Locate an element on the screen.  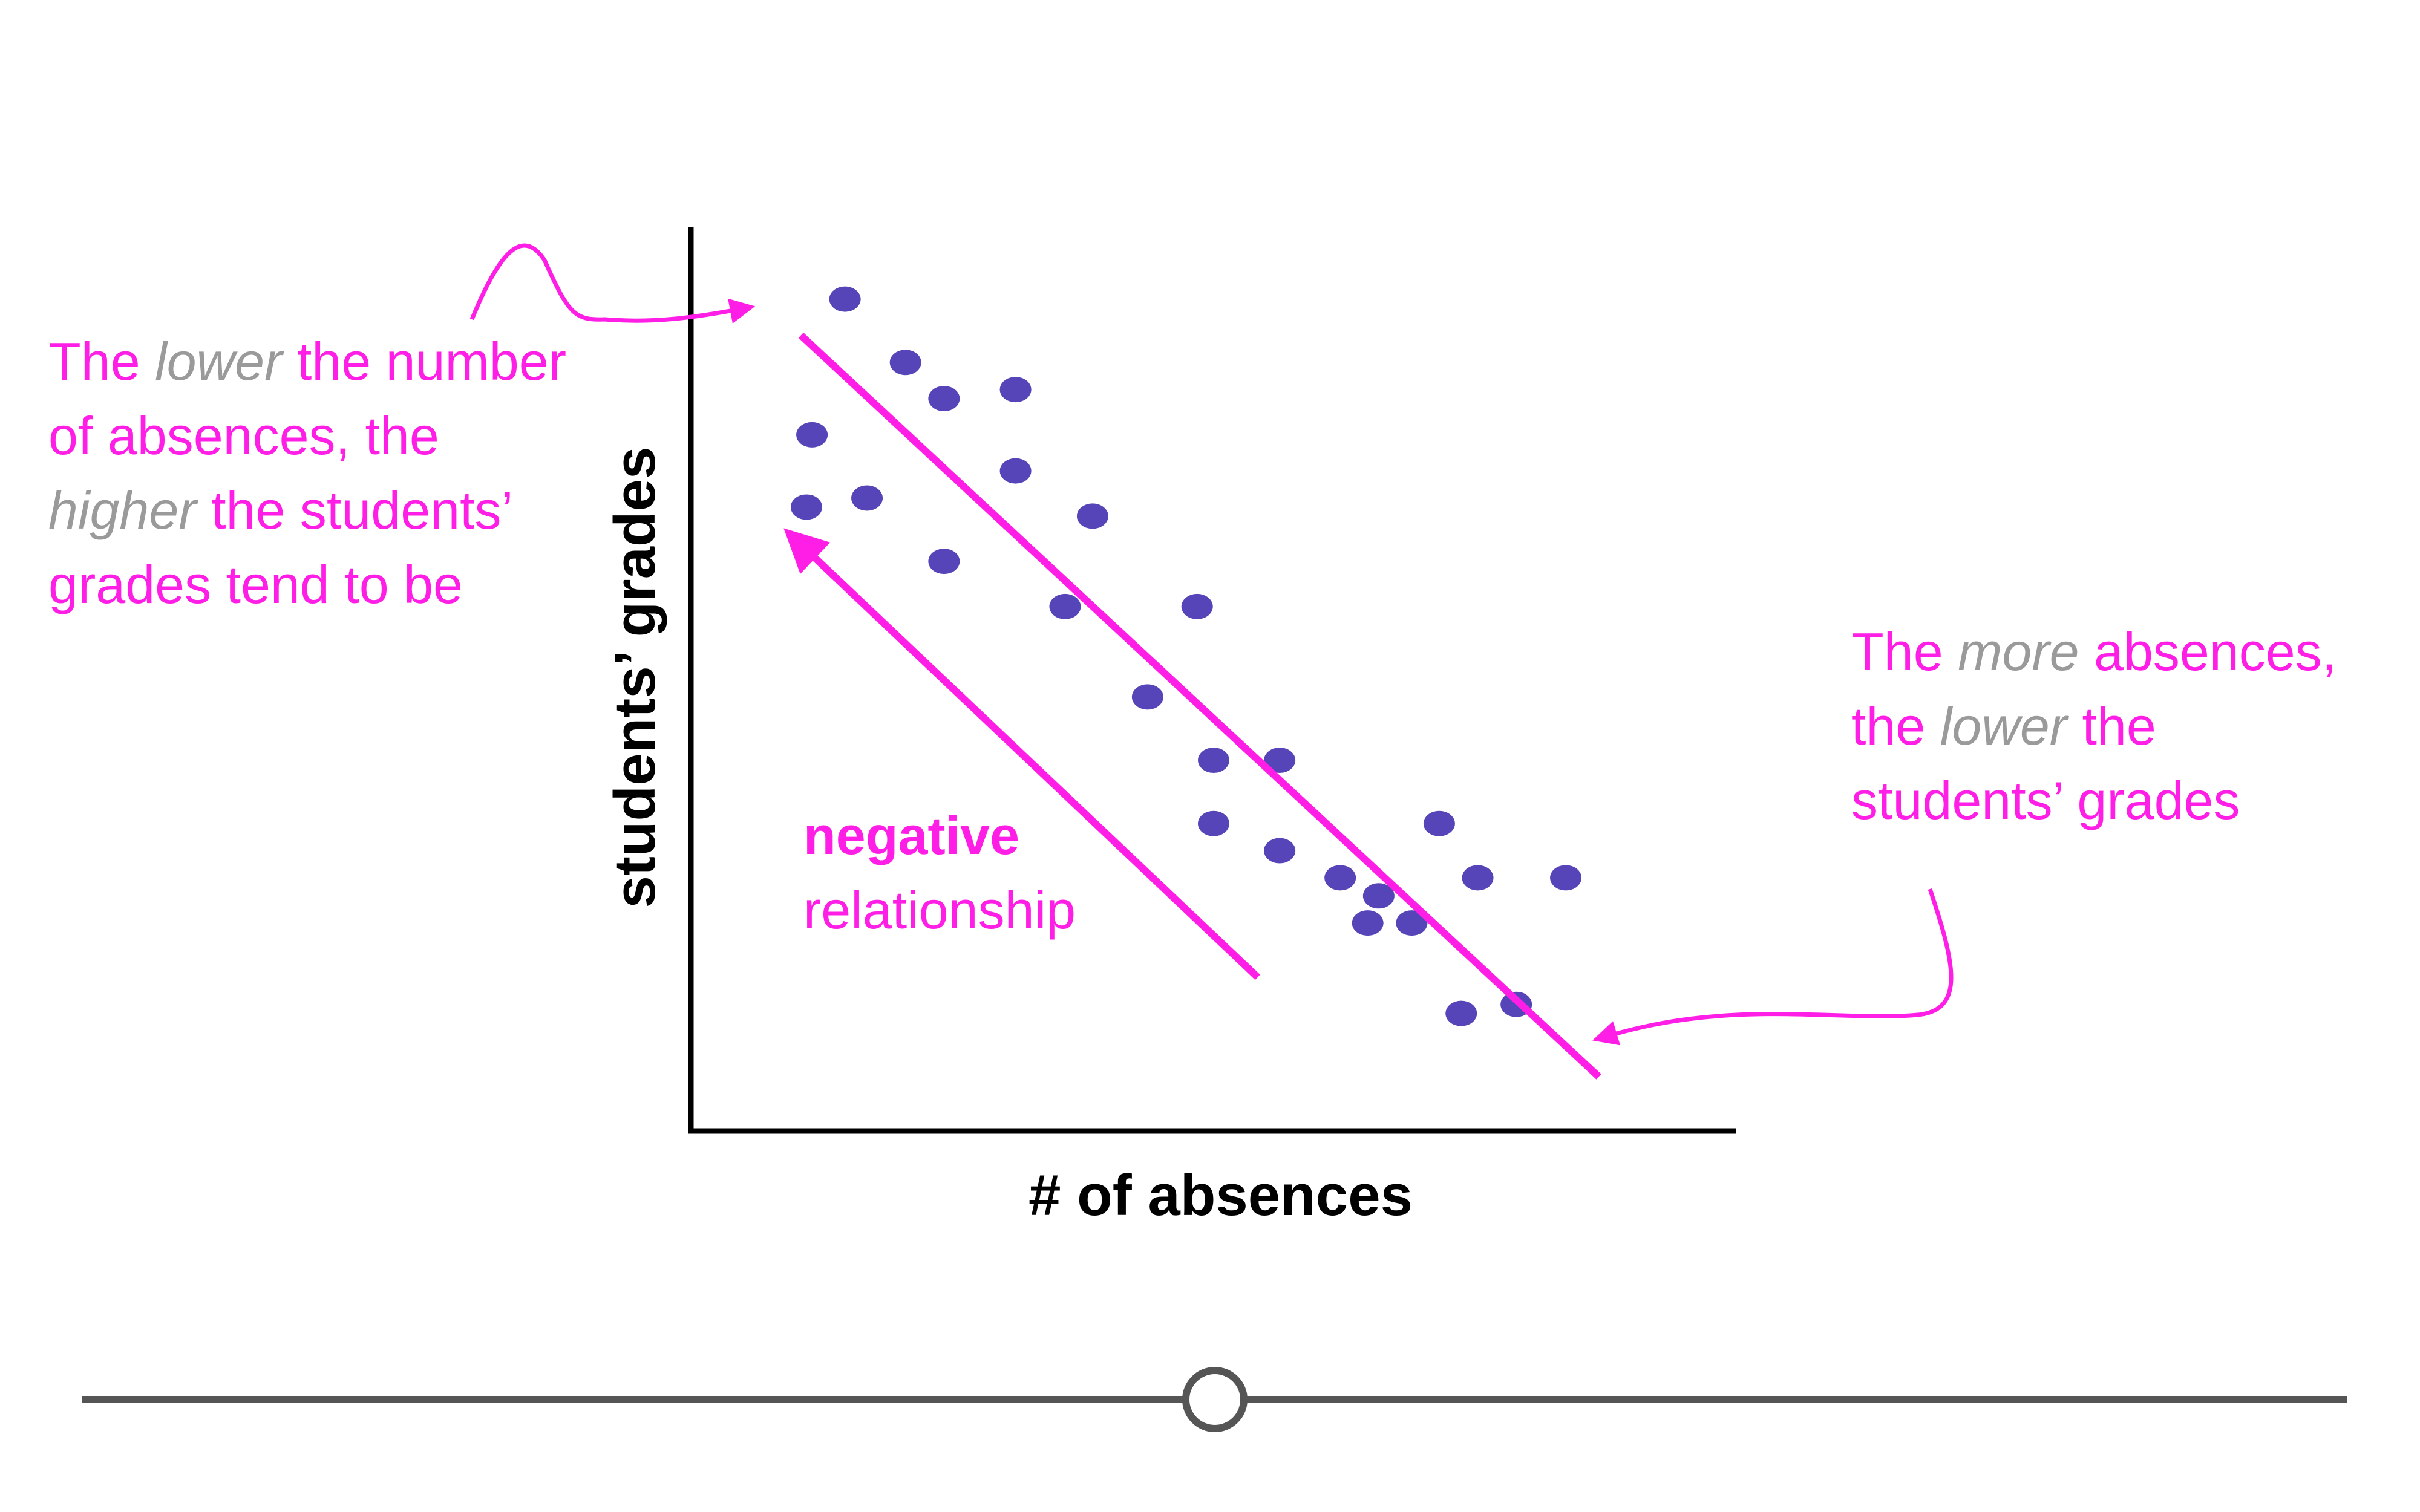
relationship-label-bold: negative is located at coordinates (911, 835).